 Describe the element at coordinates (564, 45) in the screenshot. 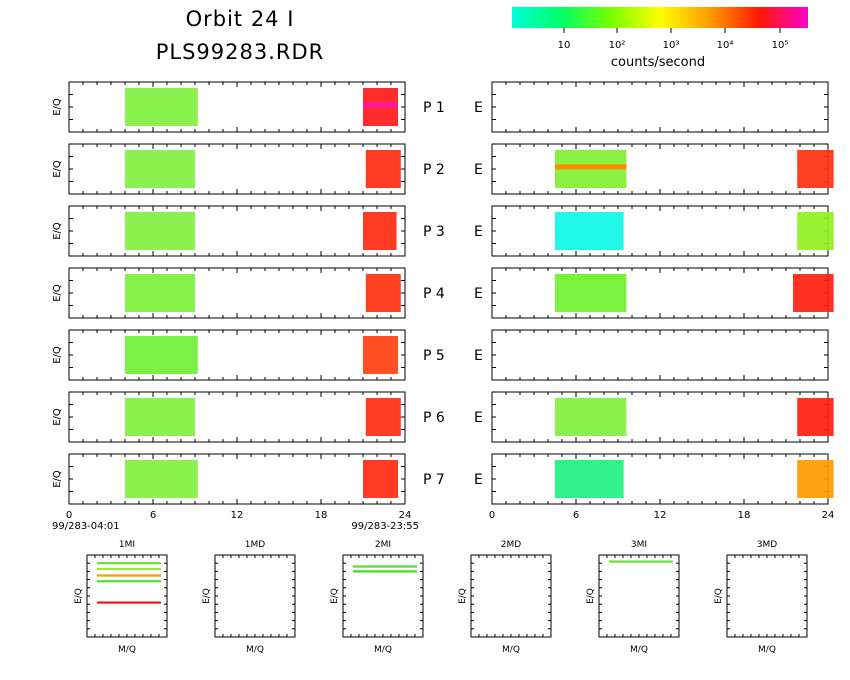

I see `colorbar-tick-label: 10` at that location.